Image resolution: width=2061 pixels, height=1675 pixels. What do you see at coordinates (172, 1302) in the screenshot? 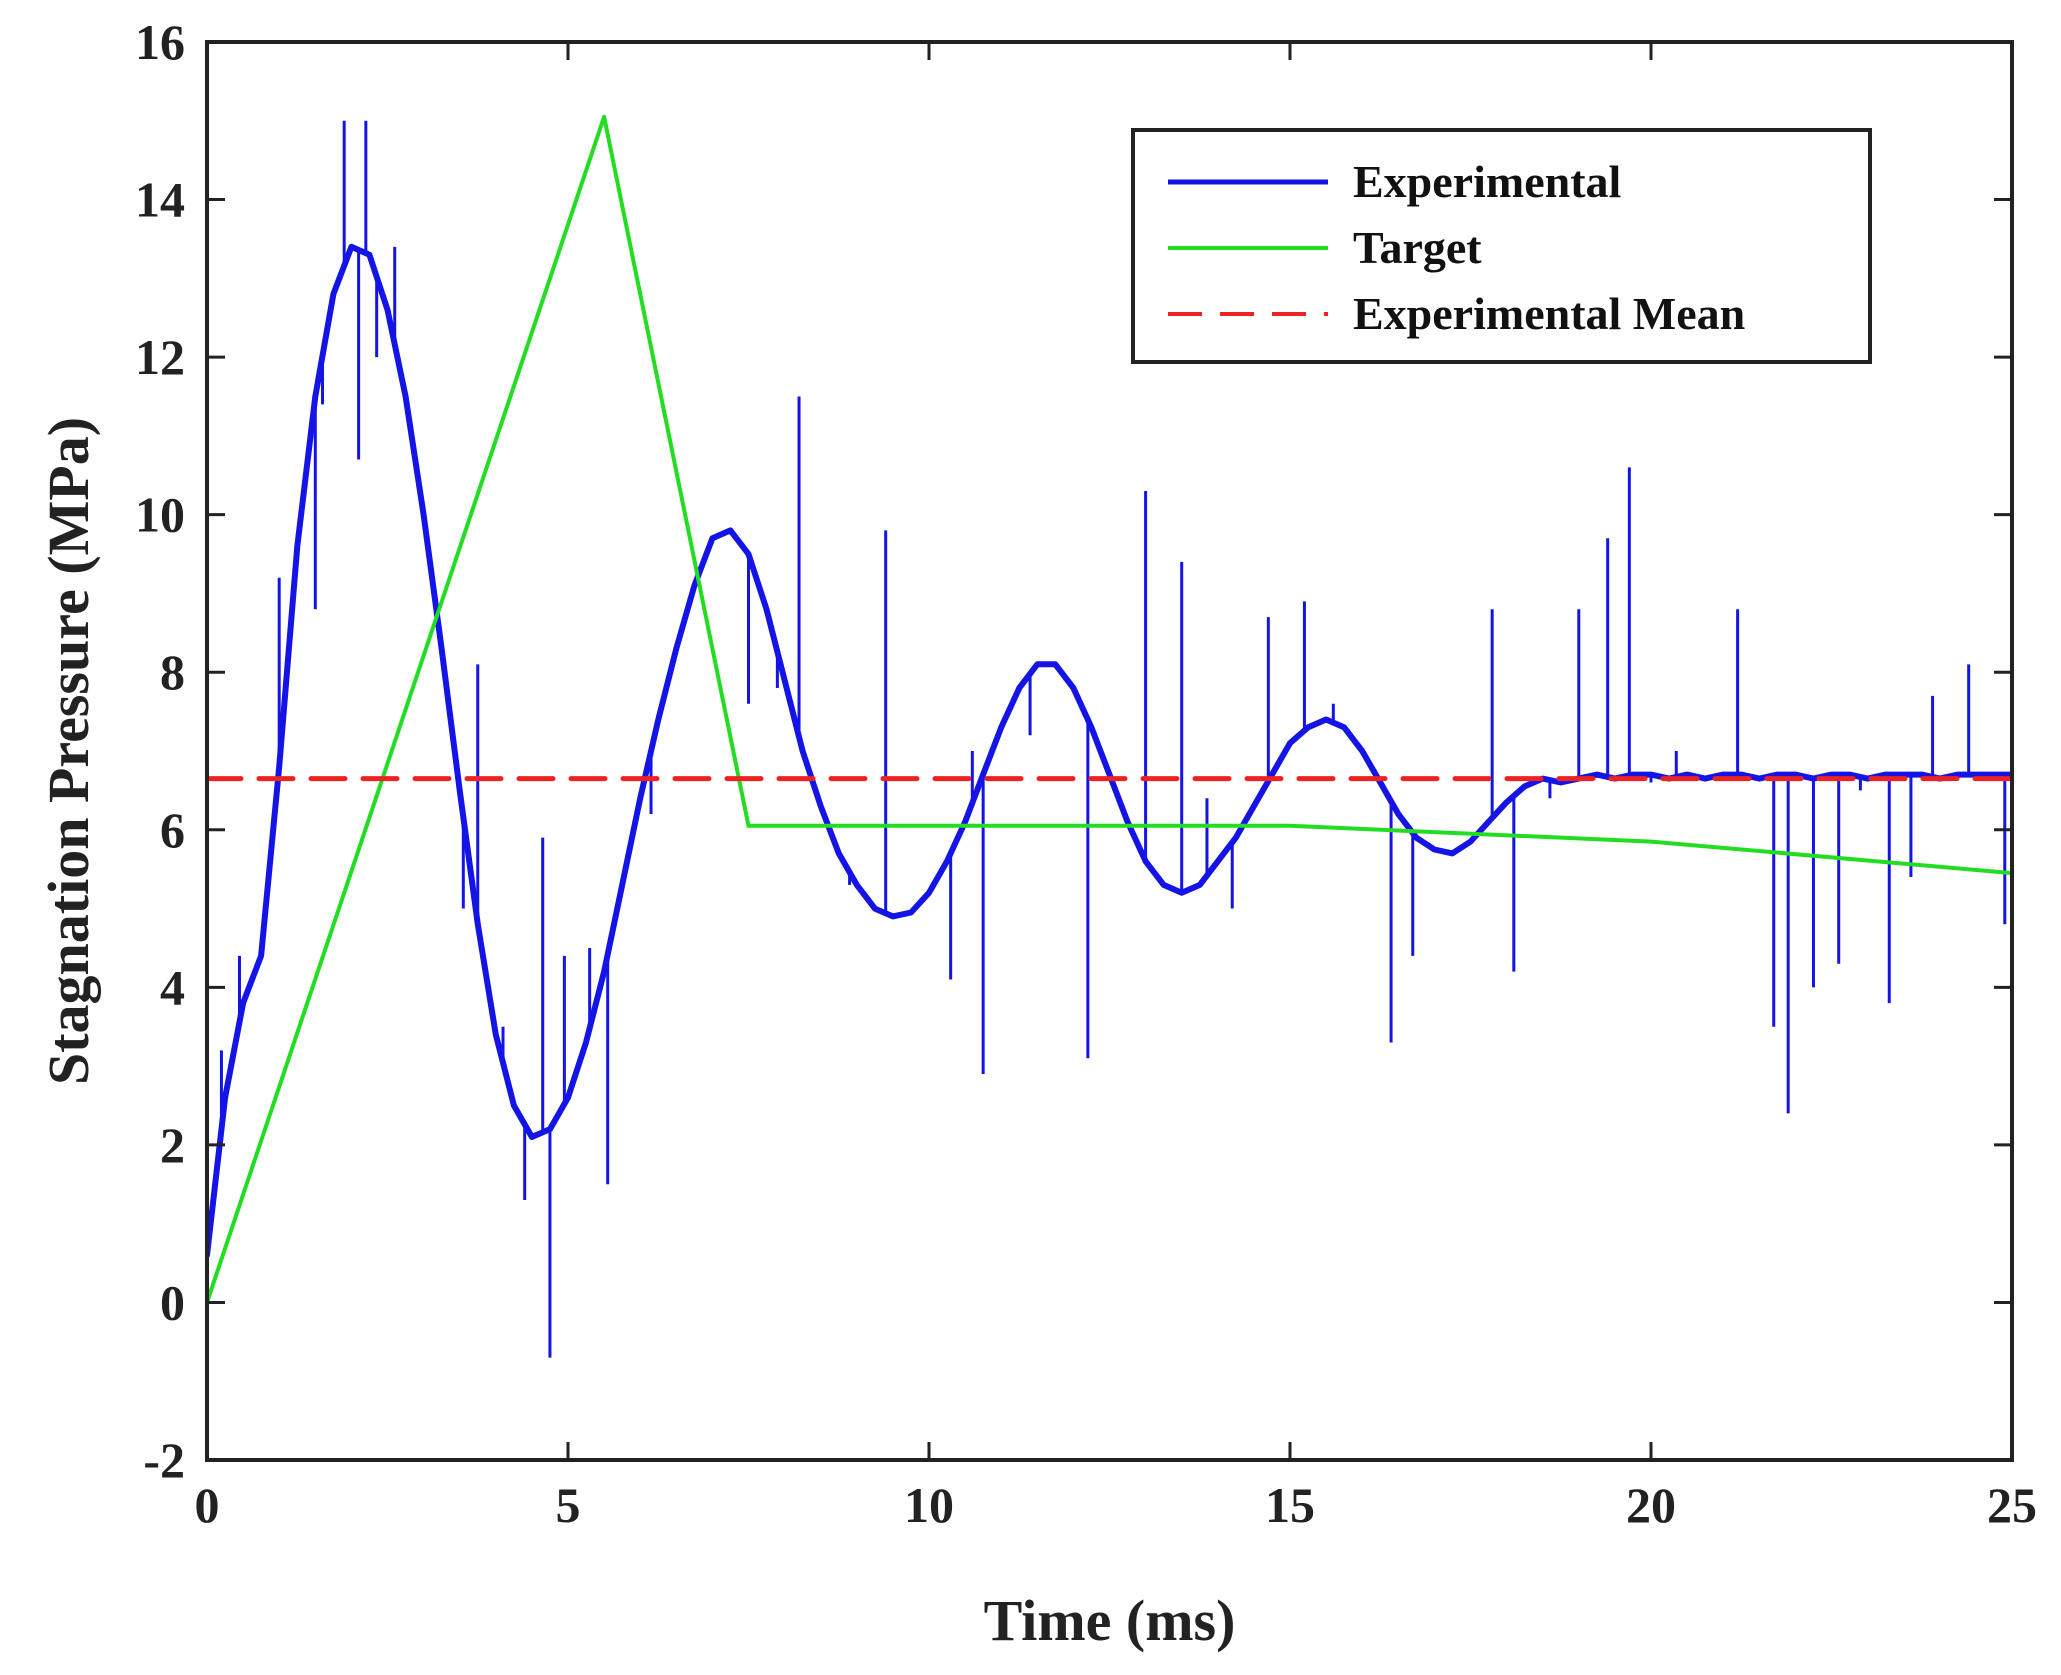
I see `y-tick-label: 0` at bounding box center [172, 1302].